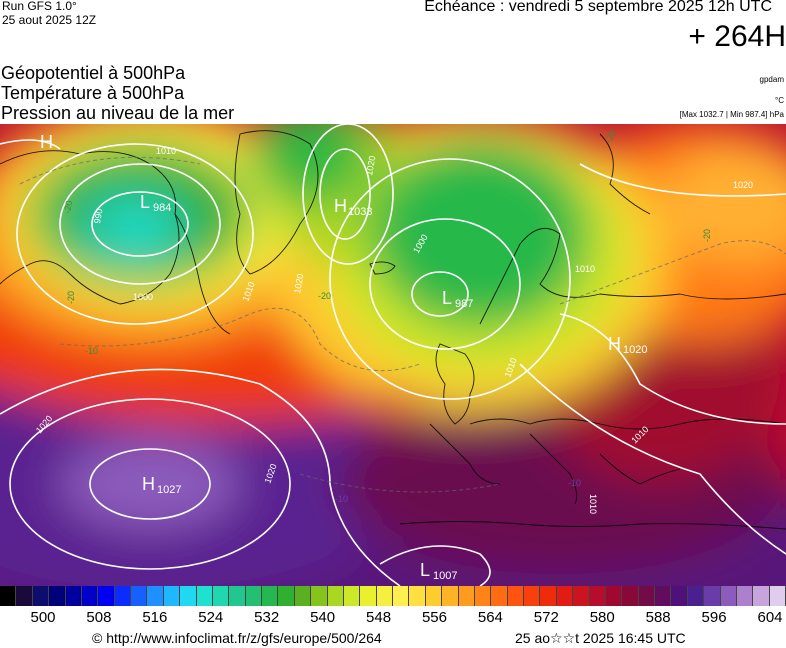 This screenshot has height=648, width=786. Describe the element at coordinates (98, 216) in the screenshot. I see `isobar-label: 990` at that location.